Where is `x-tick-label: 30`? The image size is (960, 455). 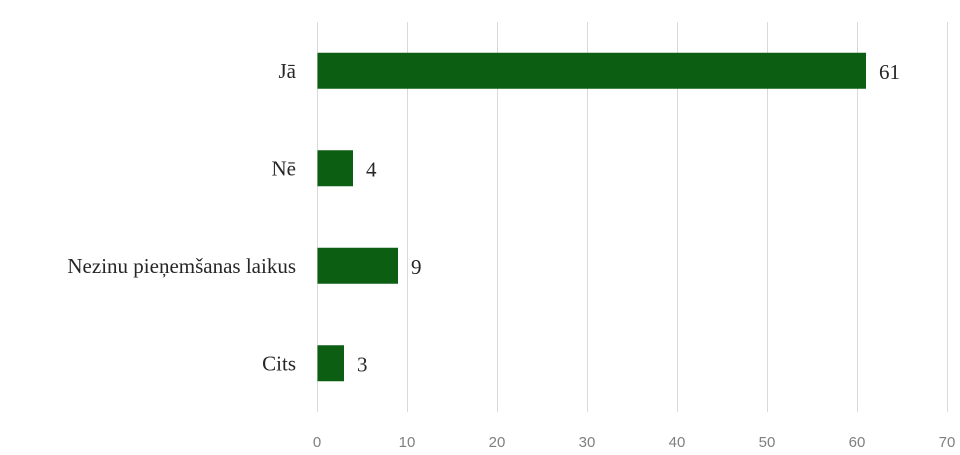 x-tick-label: 30 is located at coordinates (587, 442).